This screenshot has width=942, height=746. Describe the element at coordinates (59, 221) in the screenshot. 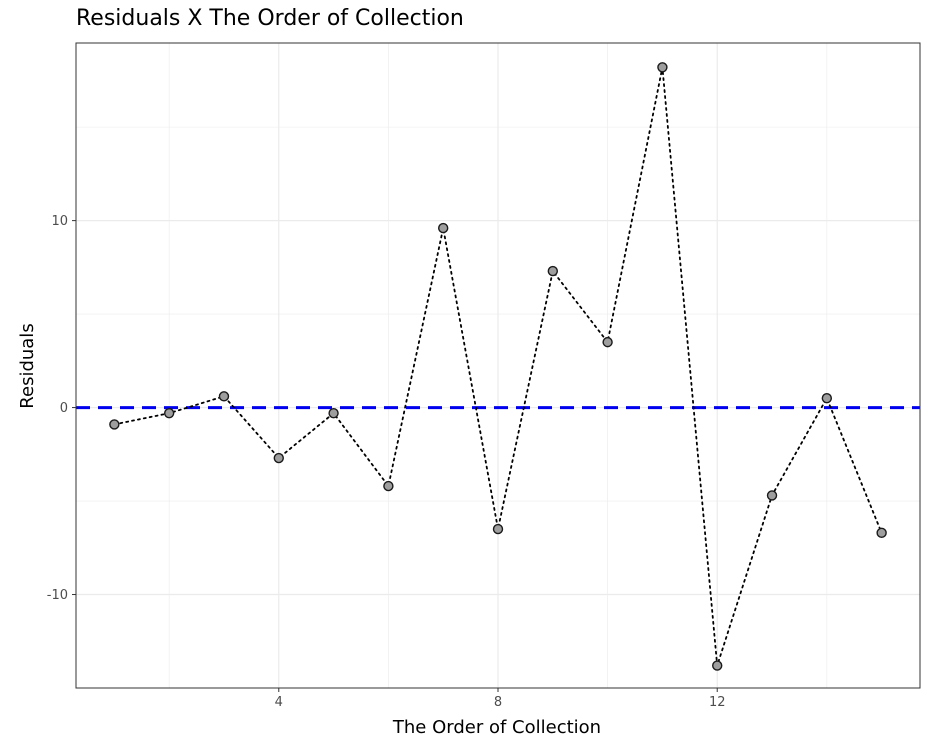

I see `y-tick-label: 10` at that location.